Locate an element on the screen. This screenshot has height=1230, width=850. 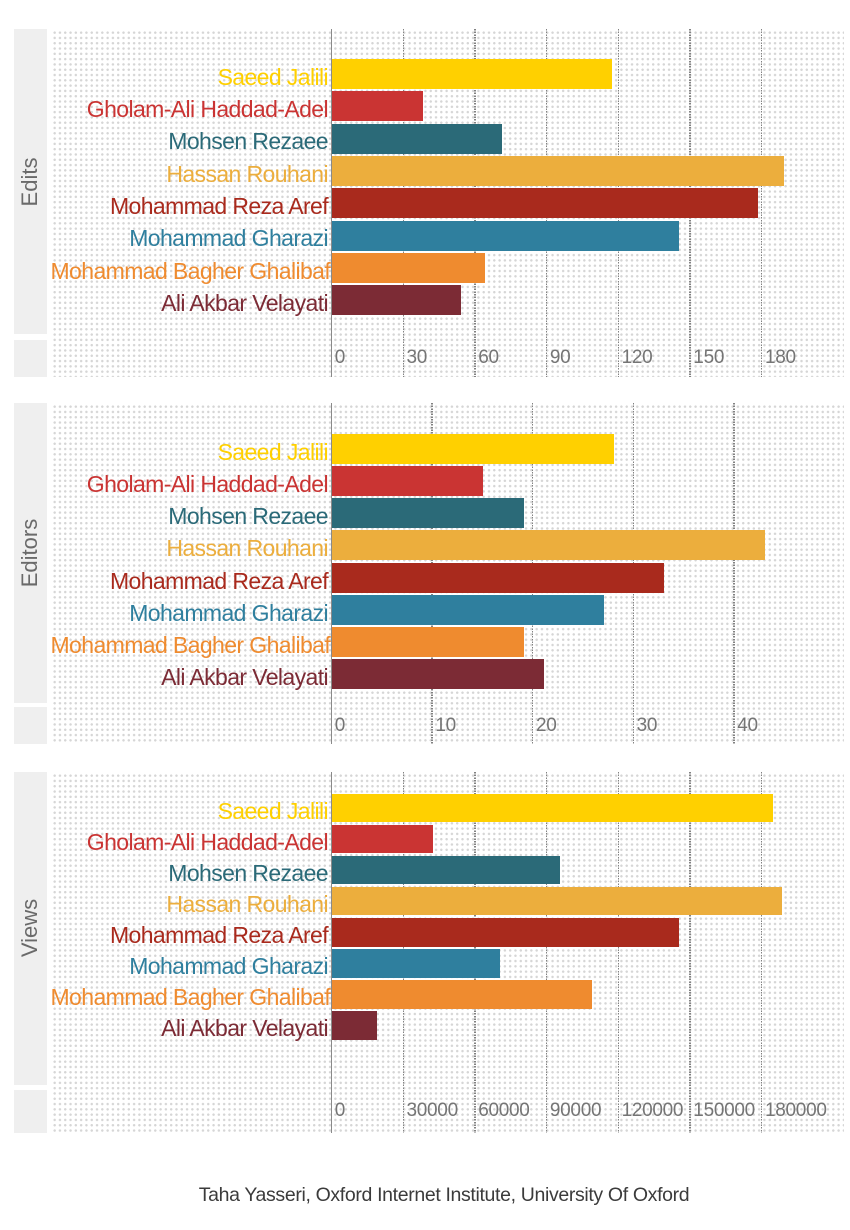
x-tick-label: 10 is located at coordinates (445, 725).